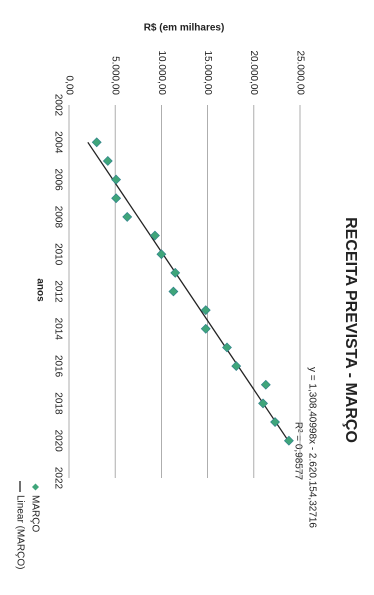  I want to click on x-tick-label: 2008, so click(57, 217).